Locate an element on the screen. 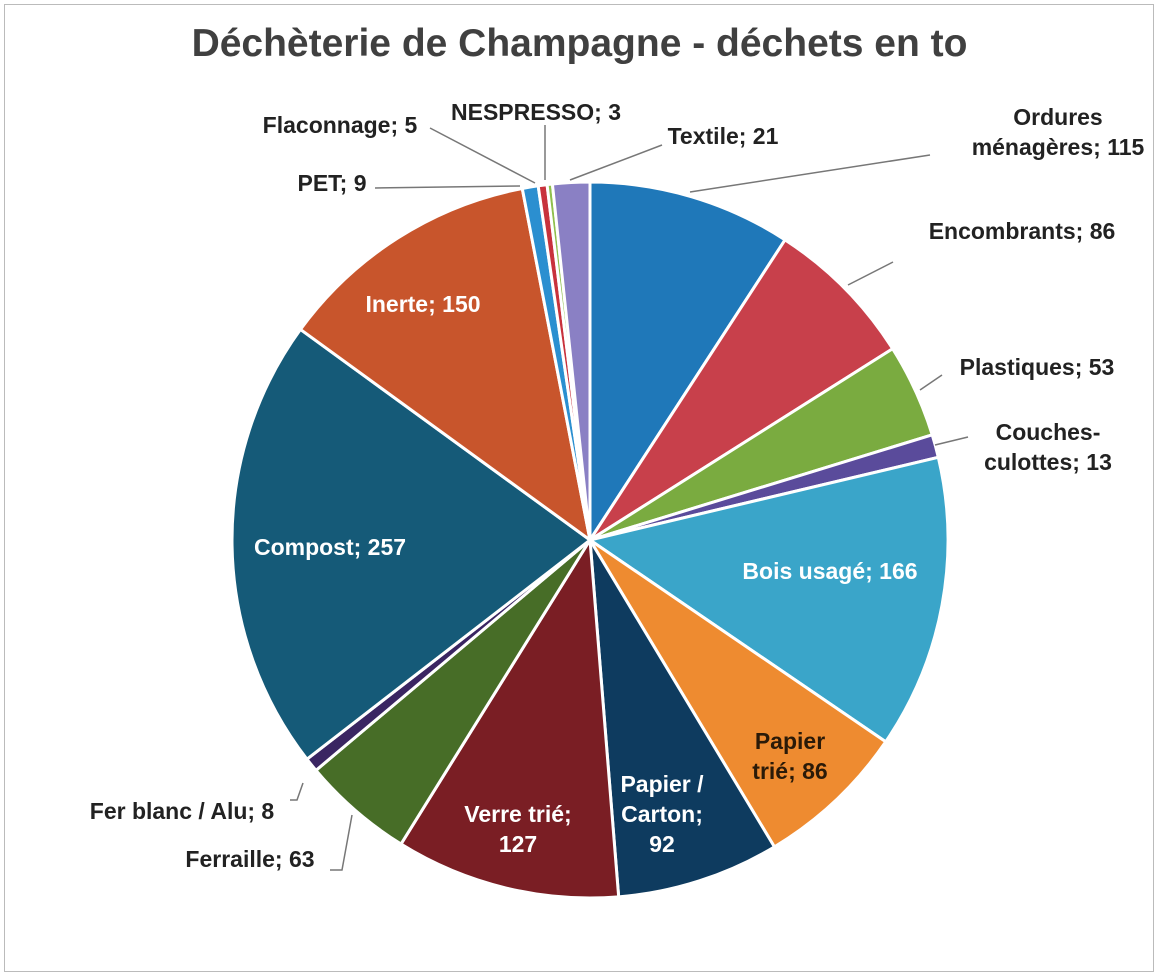  data-label: Flaconnage; 5 is located at coordinates (340, 125).